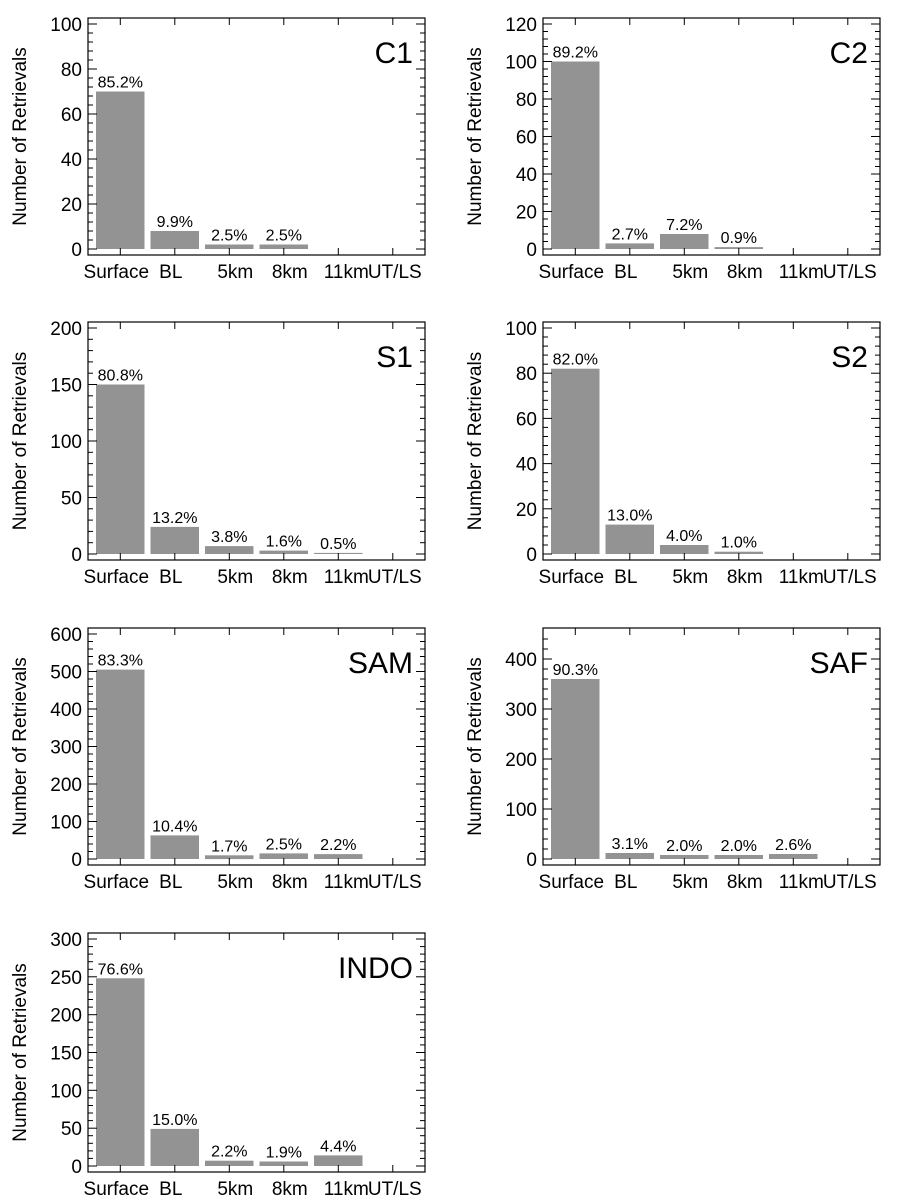 This screenshot has width=911, height=1201. What do you see at coordinates (229, 537) in the screenshot?
I see `data-label: 3.8%` at bounding box center [229, 537].